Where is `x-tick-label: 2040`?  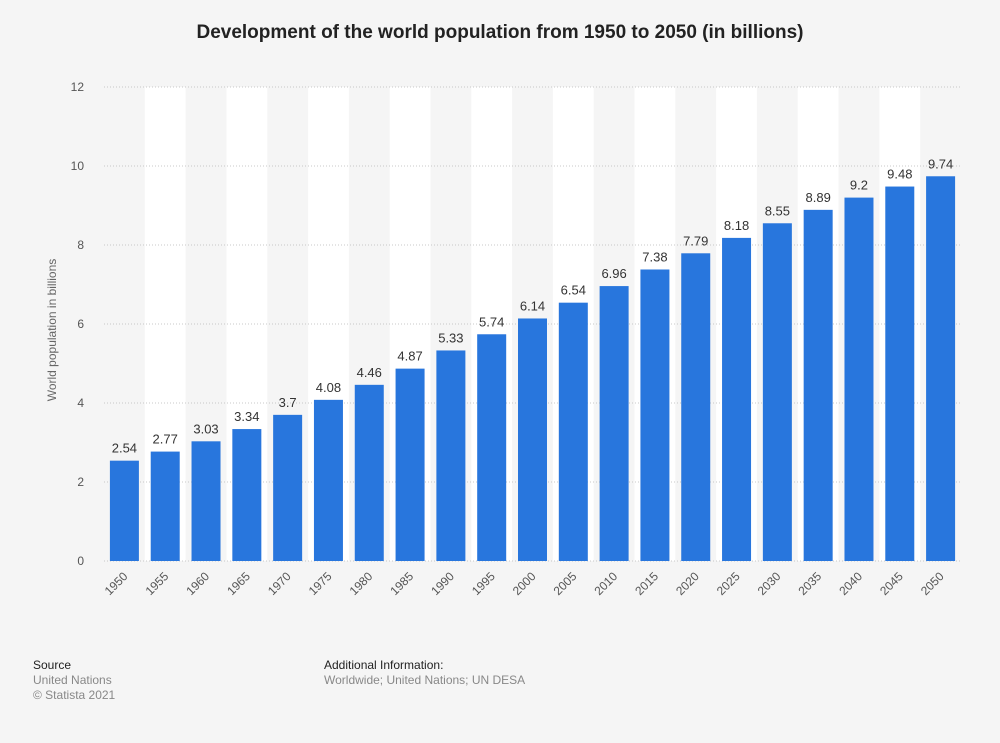
x-tick-label: 2040 is located at coordinates (850, 583).